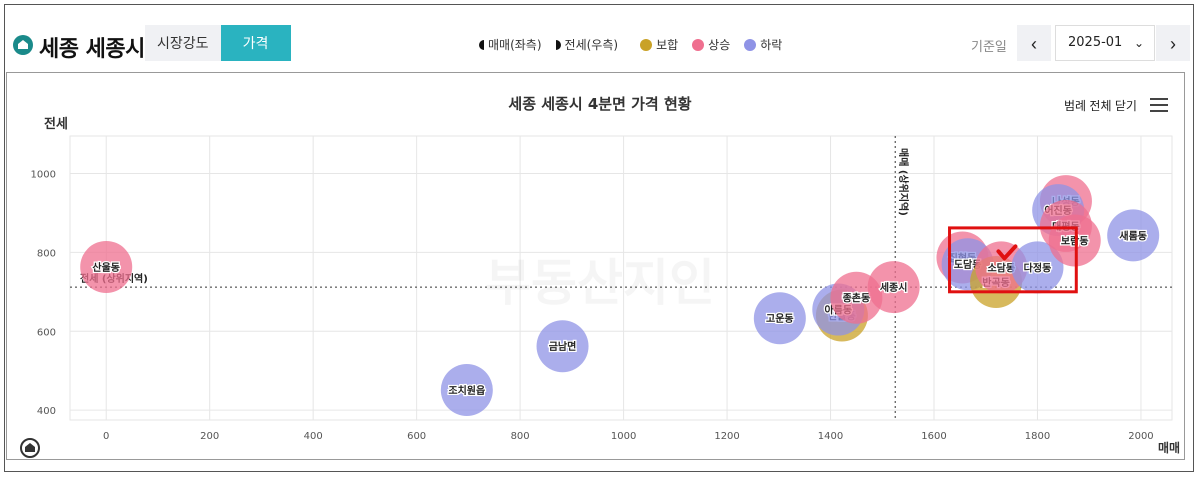  I want to click on point-label: 산울동, so click(106, 267).